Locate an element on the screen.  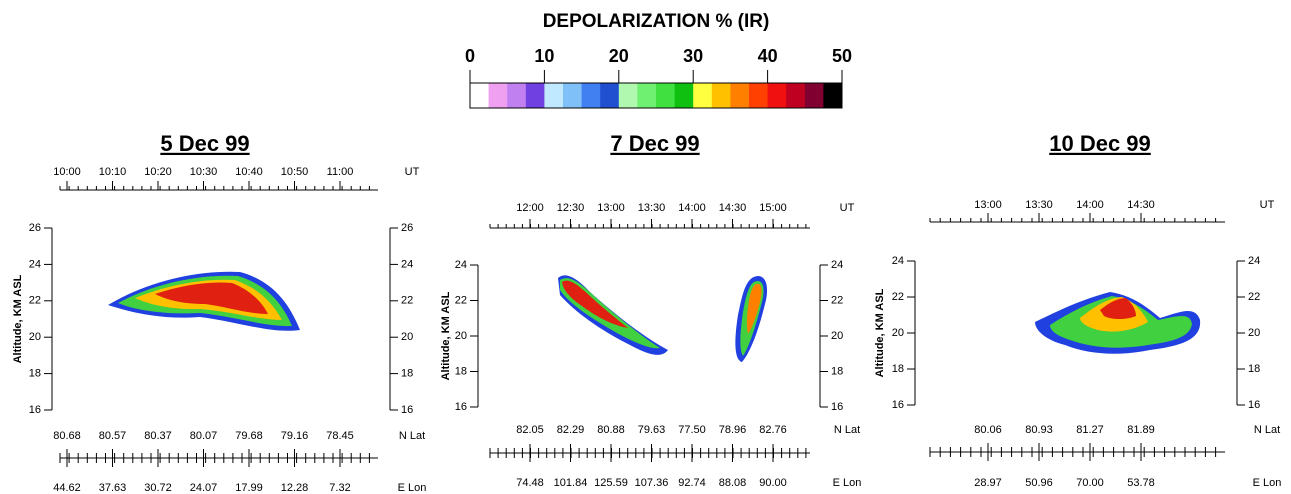
panel-title: 7 Dec 99 is located at coordinates (654, 143).